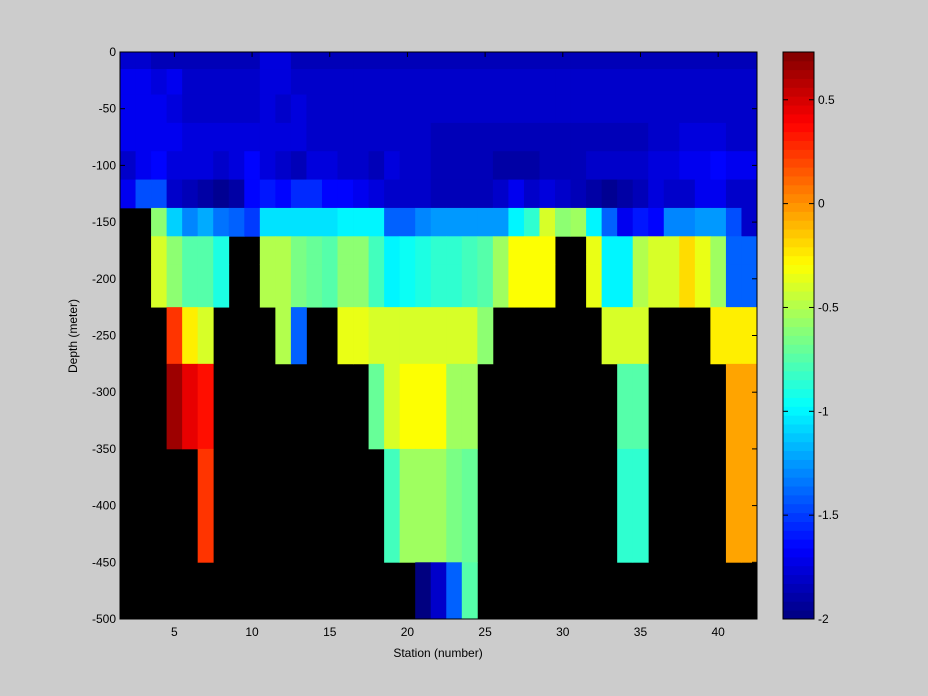 The width and height of the screenshot is (928, 696). What do you see at coordinates (104, 619) in the screenshot?
I see `y-tick-label: -500` at bounding box center [104, 619].